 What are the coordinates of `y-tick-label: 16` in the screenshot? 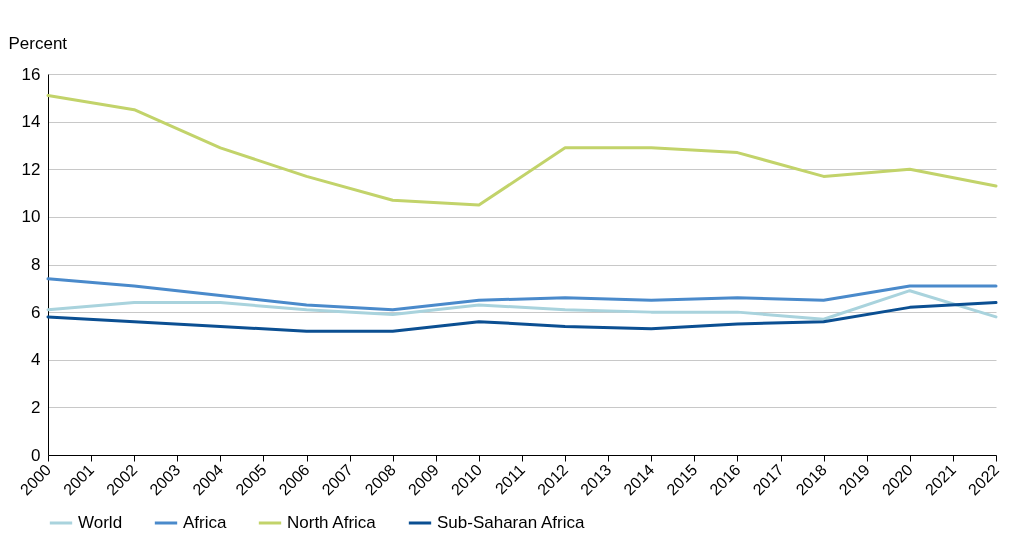 It's located at (31, 74).